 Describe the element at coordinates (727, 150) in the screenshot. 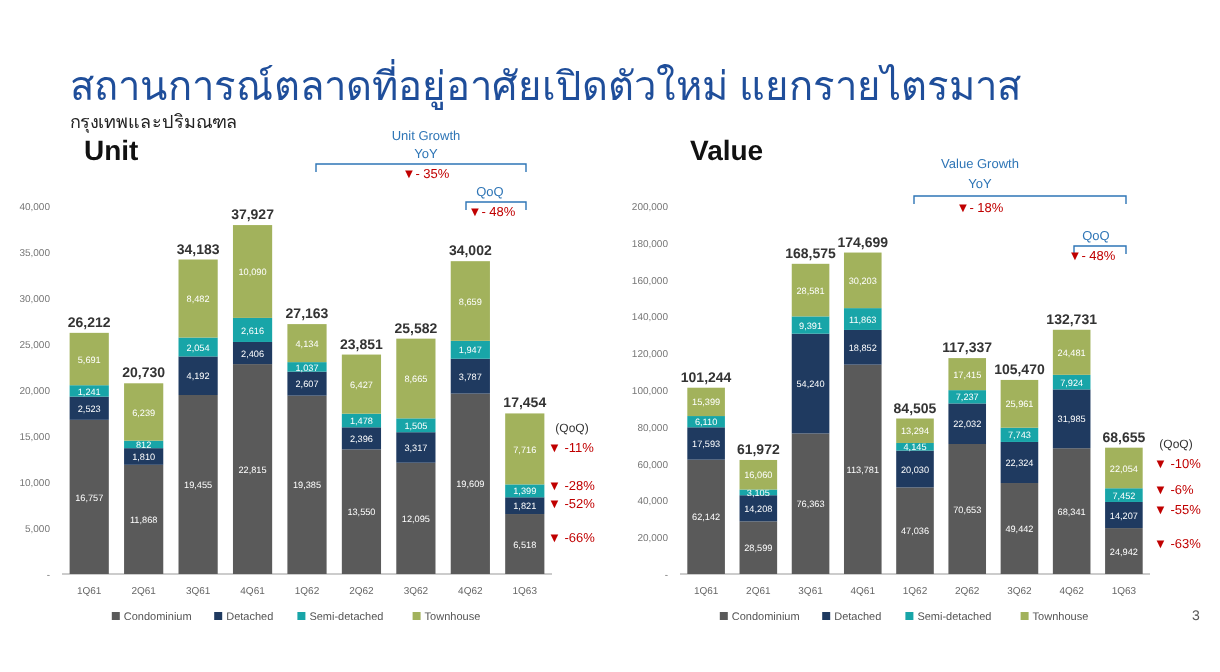

I see `chart-title: Value` at that location.